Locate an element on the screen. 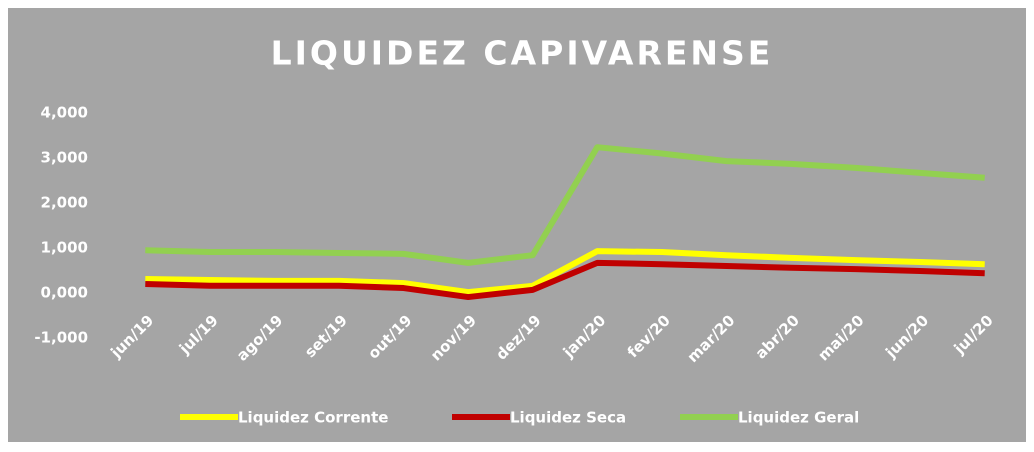 This screenshot has width=1034, height=452. y-tick-label: 2,000 is located at coordinates (64, 203).